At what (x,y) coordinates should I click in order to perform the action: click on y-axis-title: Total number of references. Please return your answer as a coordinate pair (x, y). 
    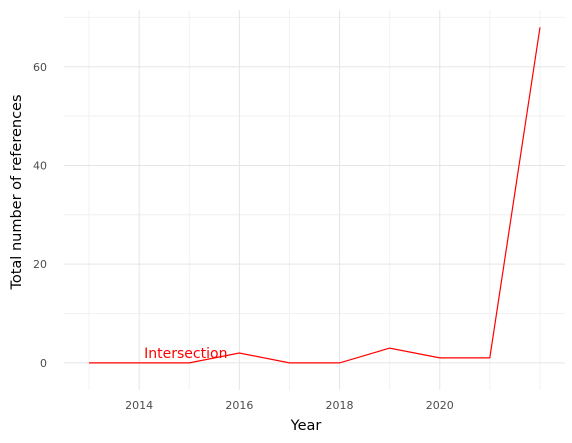
    Looking at the image, I should click on (17, 192).